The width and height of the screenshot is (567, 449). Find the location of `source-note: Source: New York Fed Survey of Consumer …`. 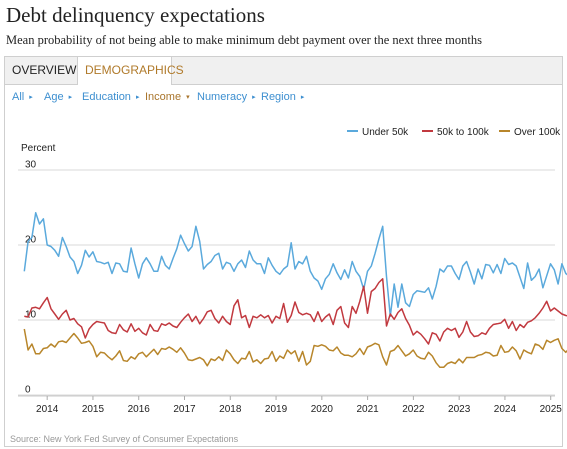

source-note: Source: New York Fed Survey of Consumer … is located at coordinates (124, 439).